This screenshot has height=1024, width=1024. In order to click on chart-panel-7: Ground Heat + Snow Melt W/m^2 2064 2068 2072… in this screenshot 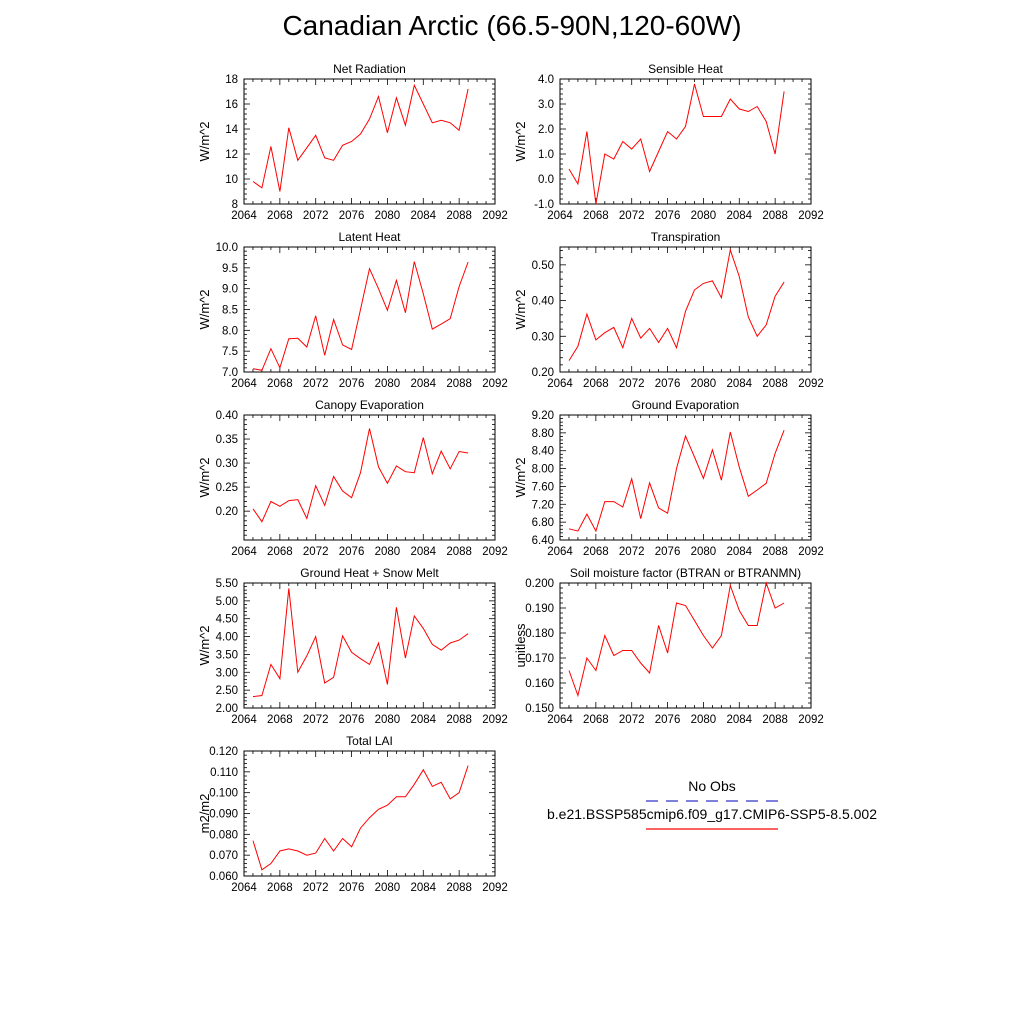, I will do `click(352, 646)`.